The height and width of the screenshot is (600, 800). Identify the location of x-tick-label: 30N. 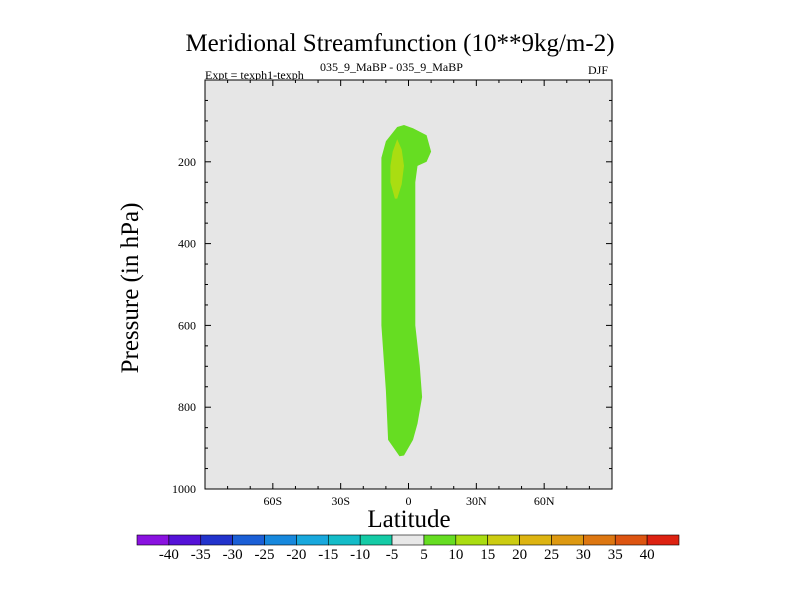
(476, 501).